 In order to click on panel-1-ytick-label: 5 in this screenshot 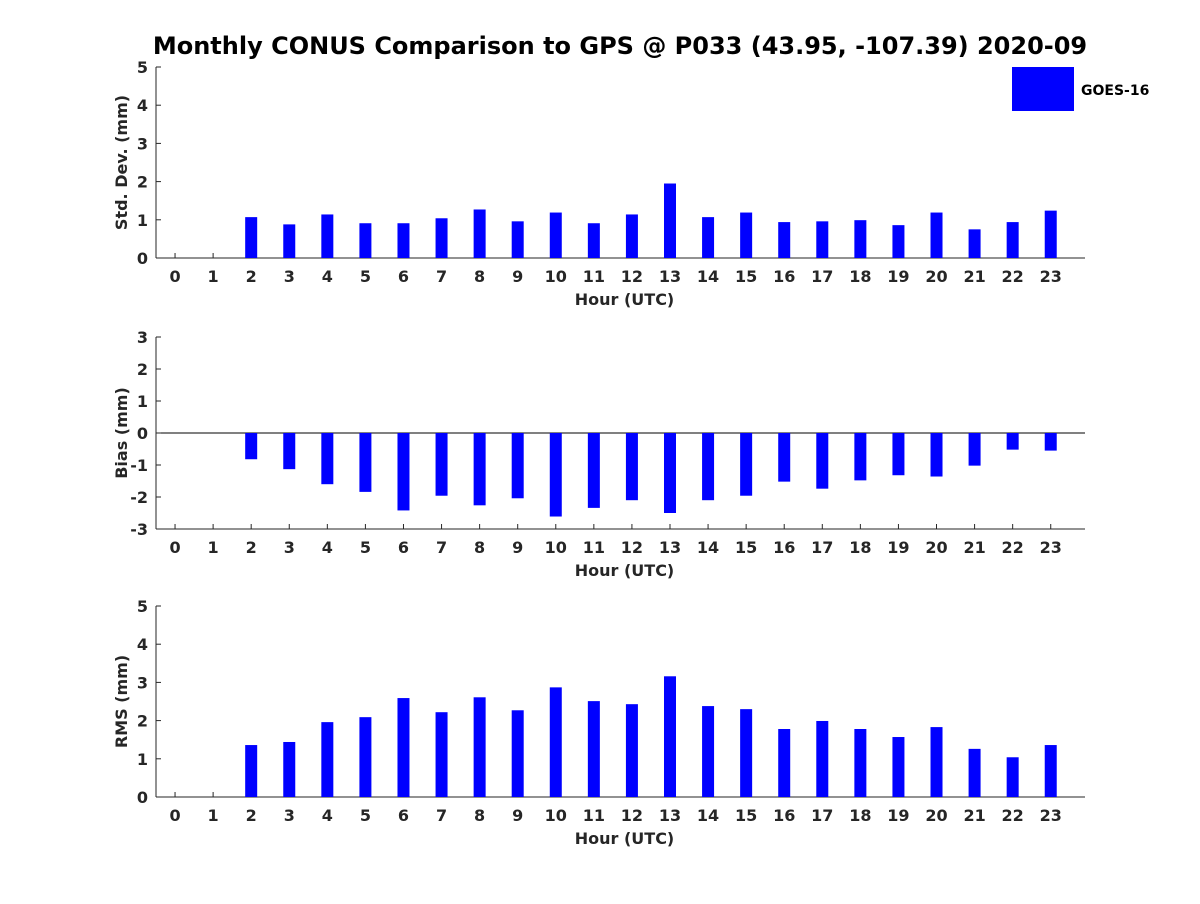, I will do `click(142, 67)`.